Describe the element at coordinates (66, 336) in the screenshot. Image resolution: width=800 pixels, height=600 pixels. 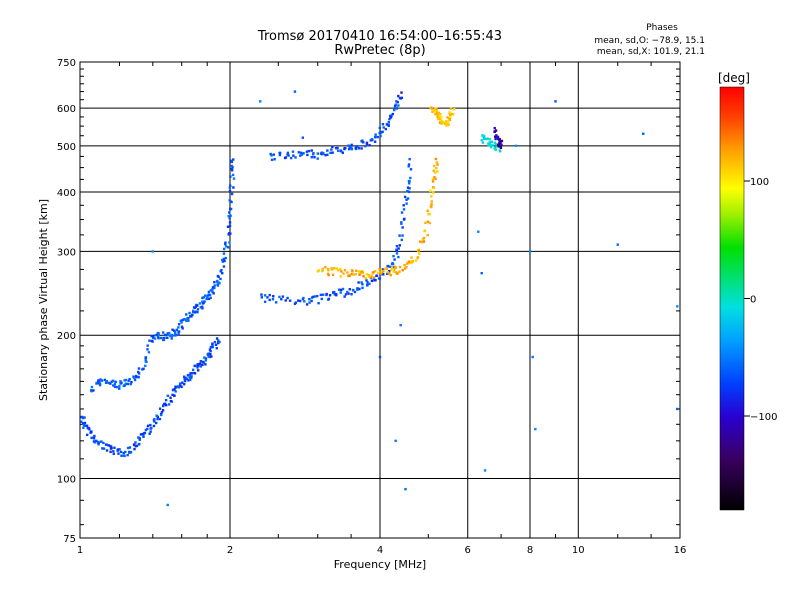
I see `y-tick-label: 200` at that location.